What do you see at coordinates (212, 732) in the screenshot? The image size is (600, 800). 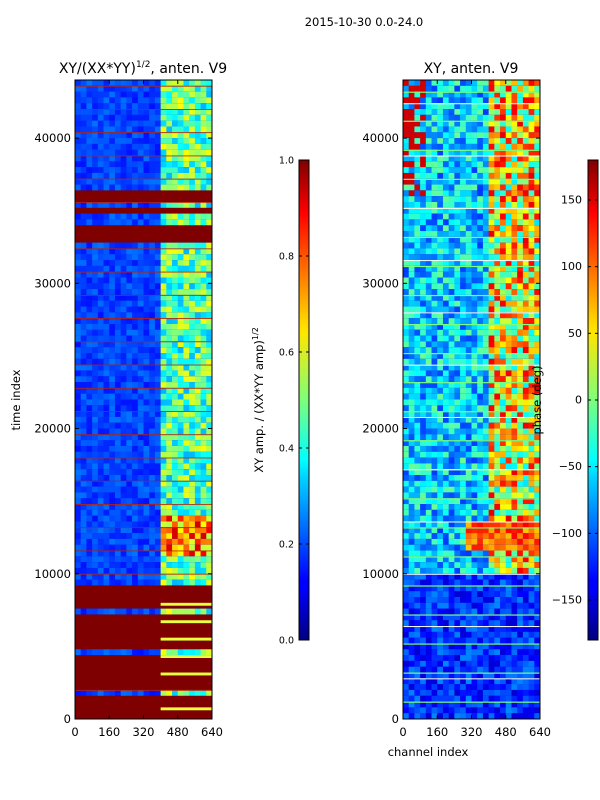 I see `x-tick-label: 640` at bounding box center [212, 732].